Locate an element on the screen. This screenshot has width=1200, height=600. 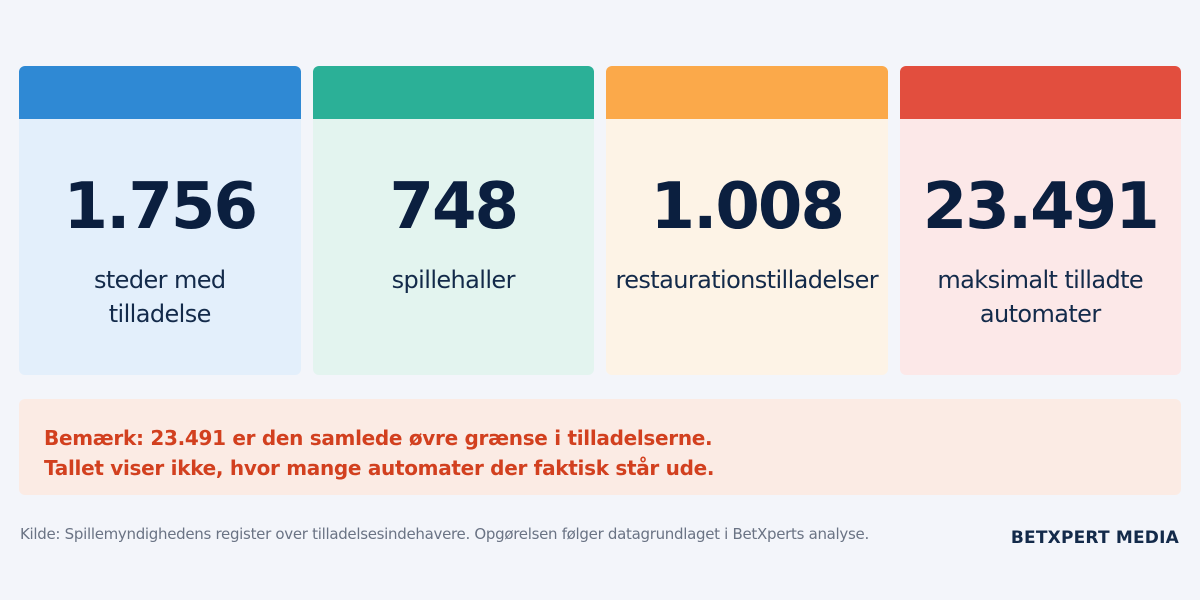
brand-logo-text: BETXPERT MEDIA is located at coordinates (1094, 538).